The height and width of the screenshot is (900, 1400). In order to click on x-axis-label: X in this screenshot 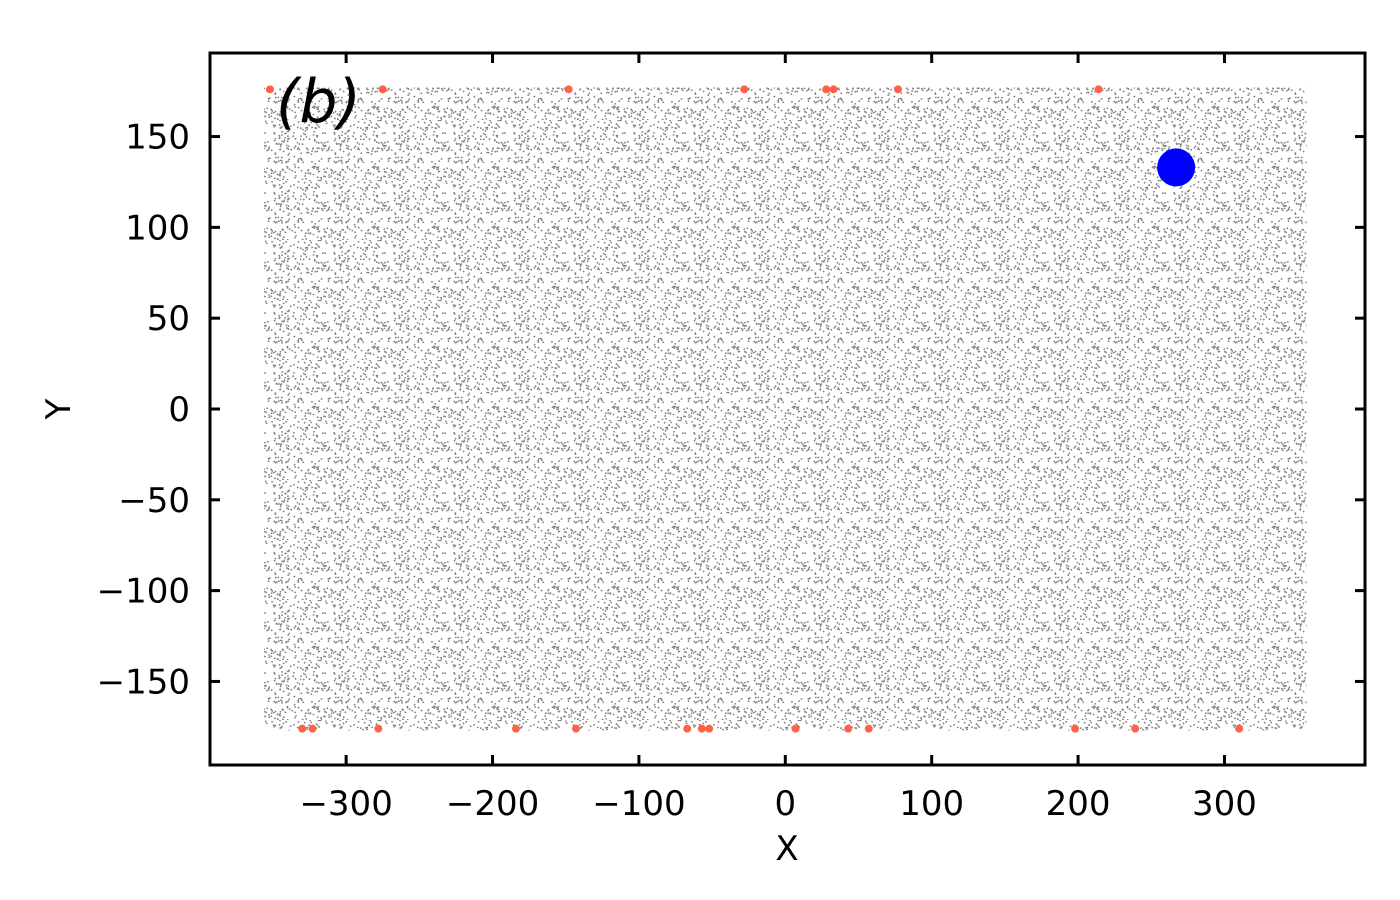, I will do `click(786, 849)`.